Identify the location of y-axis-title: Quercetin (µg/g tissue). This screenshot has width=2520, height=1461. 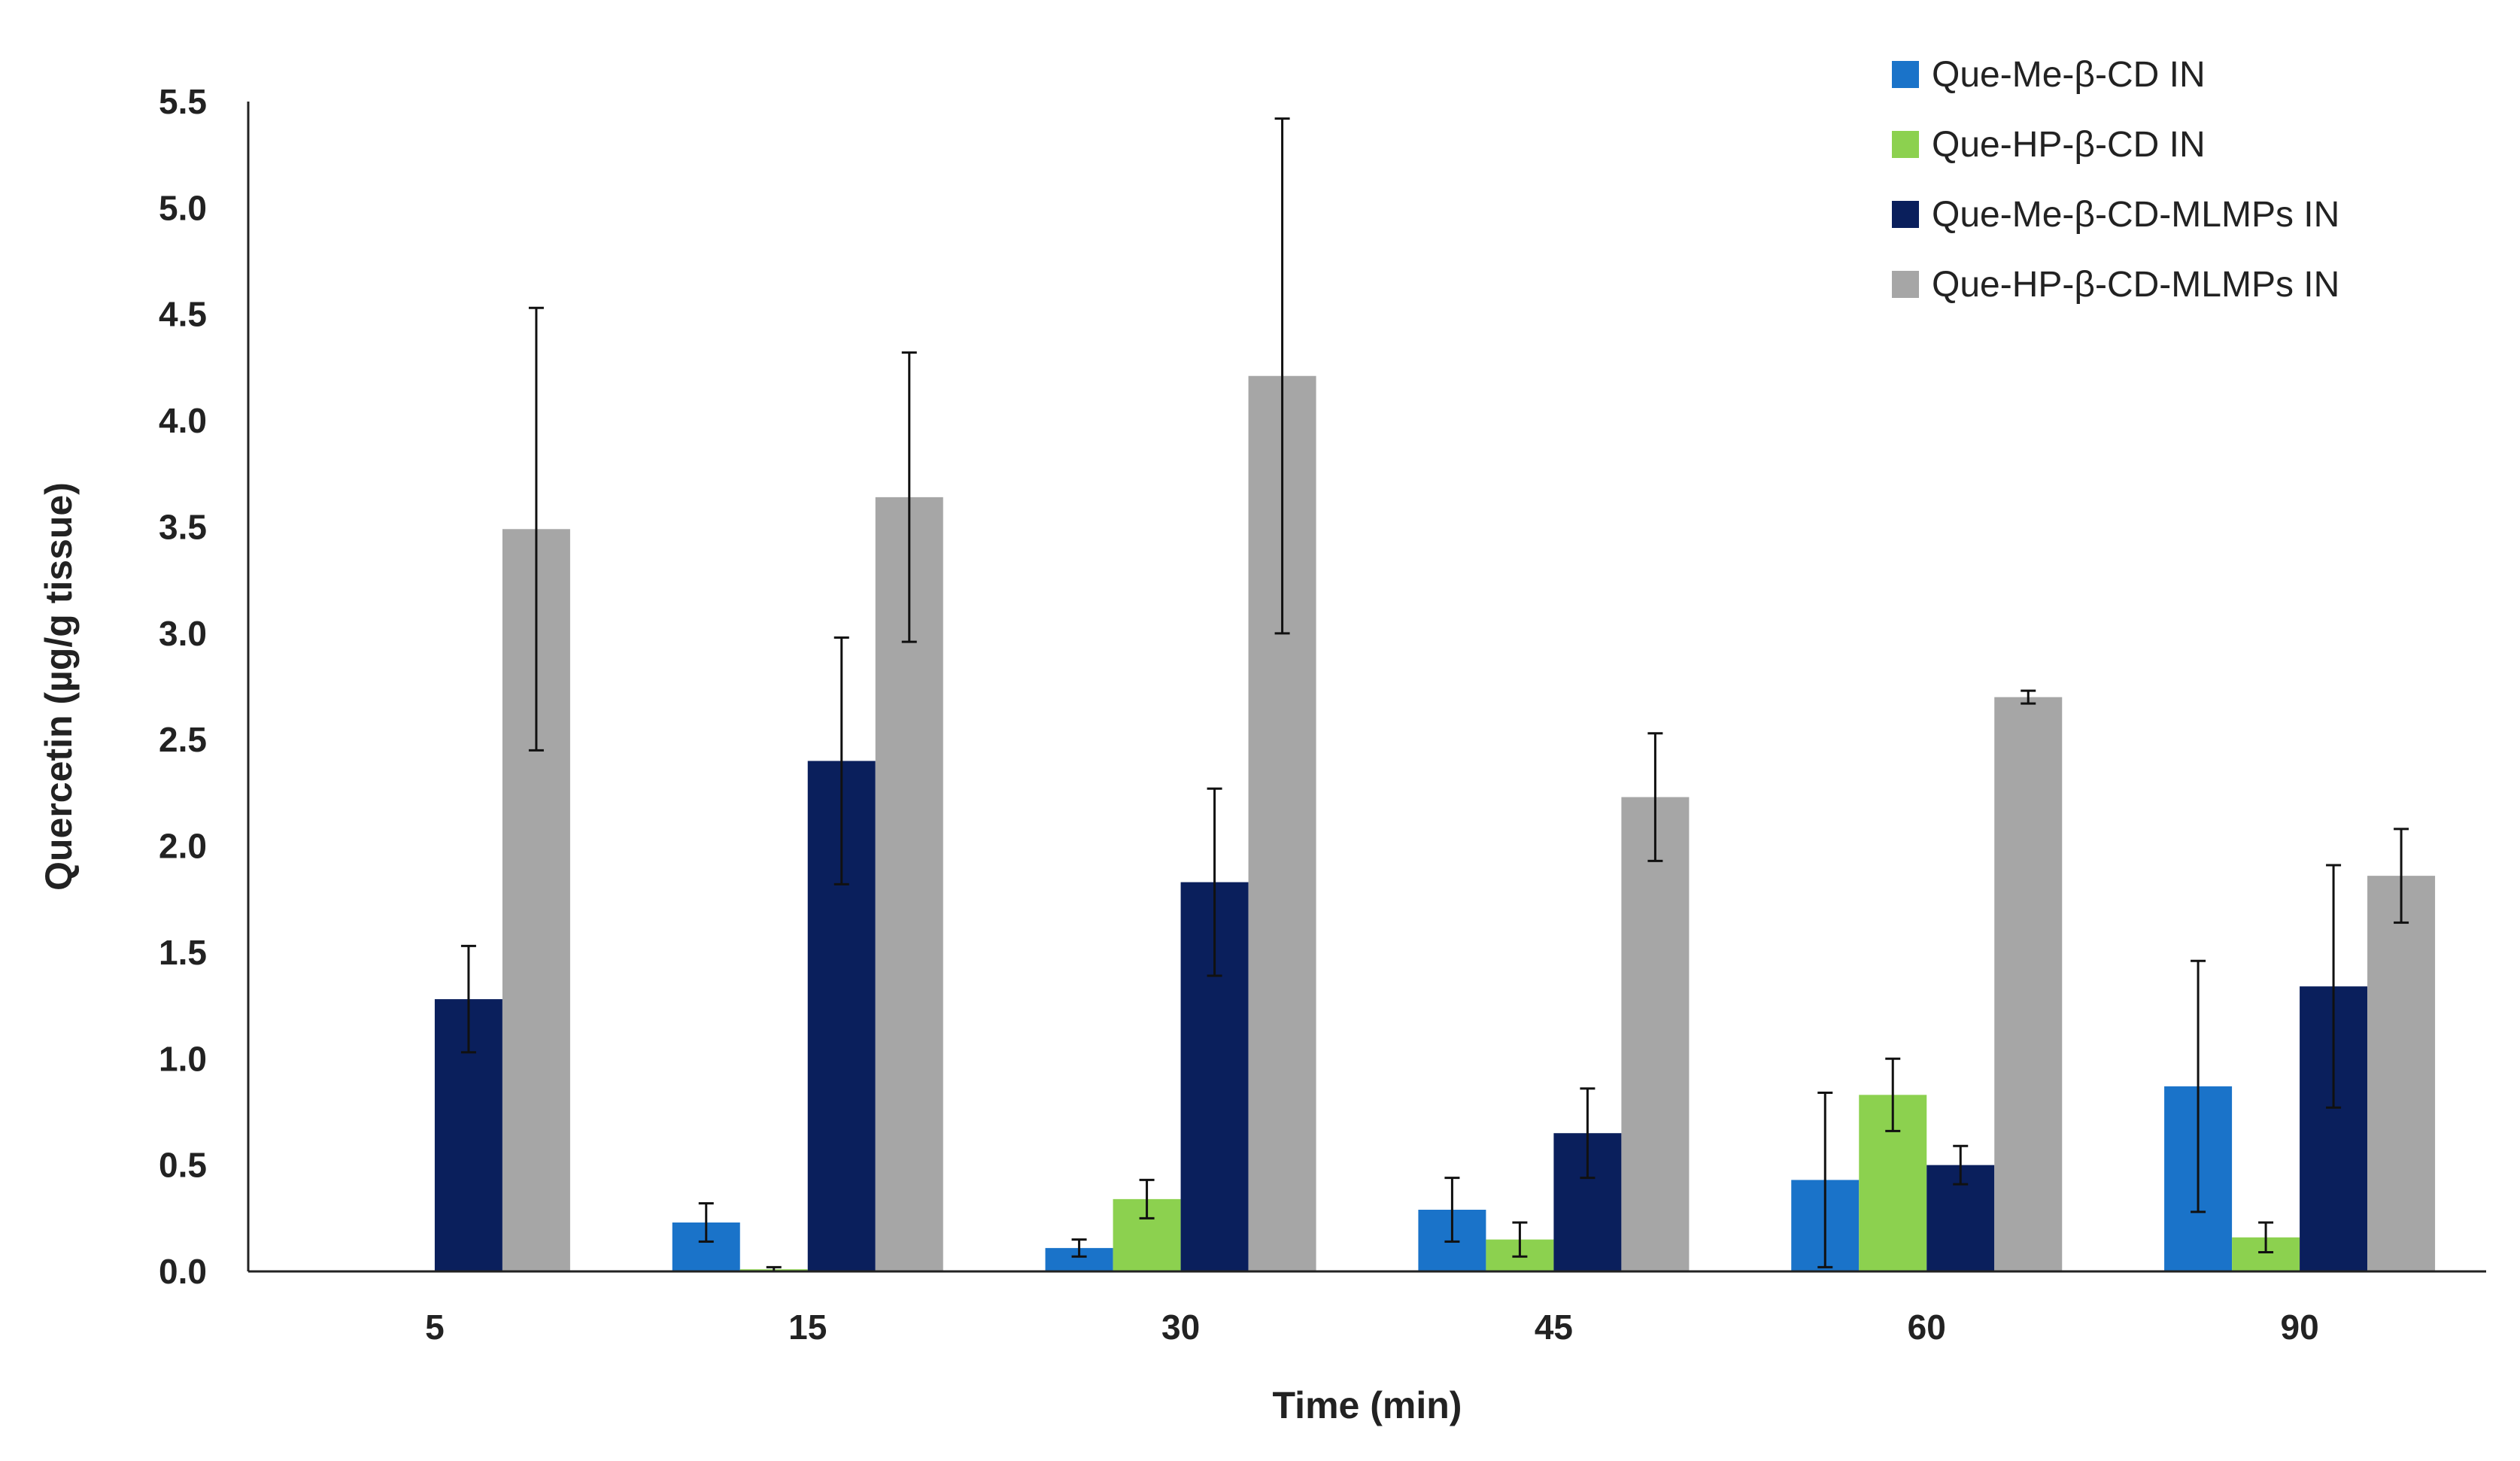
(59, 686).